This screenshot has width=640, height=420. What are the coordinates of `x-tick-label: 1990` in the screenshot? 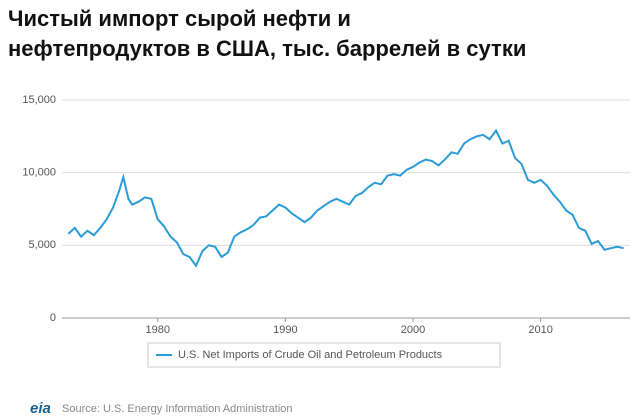 It's located at (285, 330).